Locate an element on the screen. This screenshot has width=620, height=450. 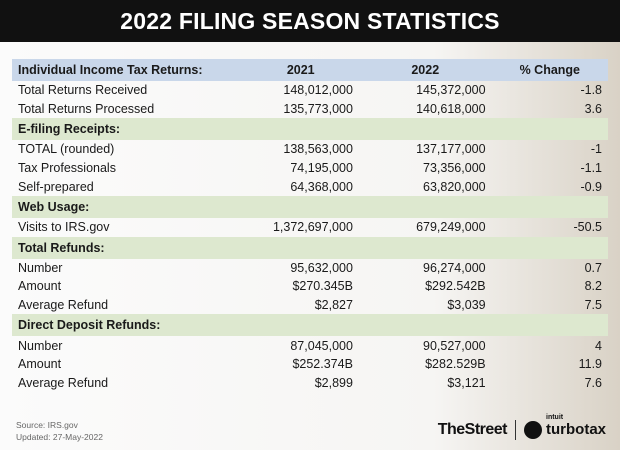
row-label: Tax Professionals is located at coordinates (67, 168).